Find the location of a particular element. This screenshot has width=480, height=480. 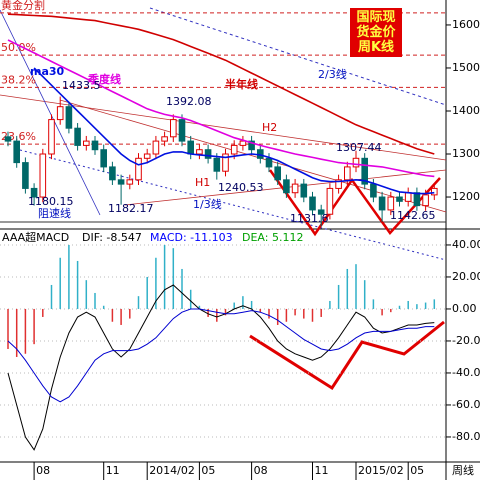

level-label: 38.2% is located at coordinates (18, 79).